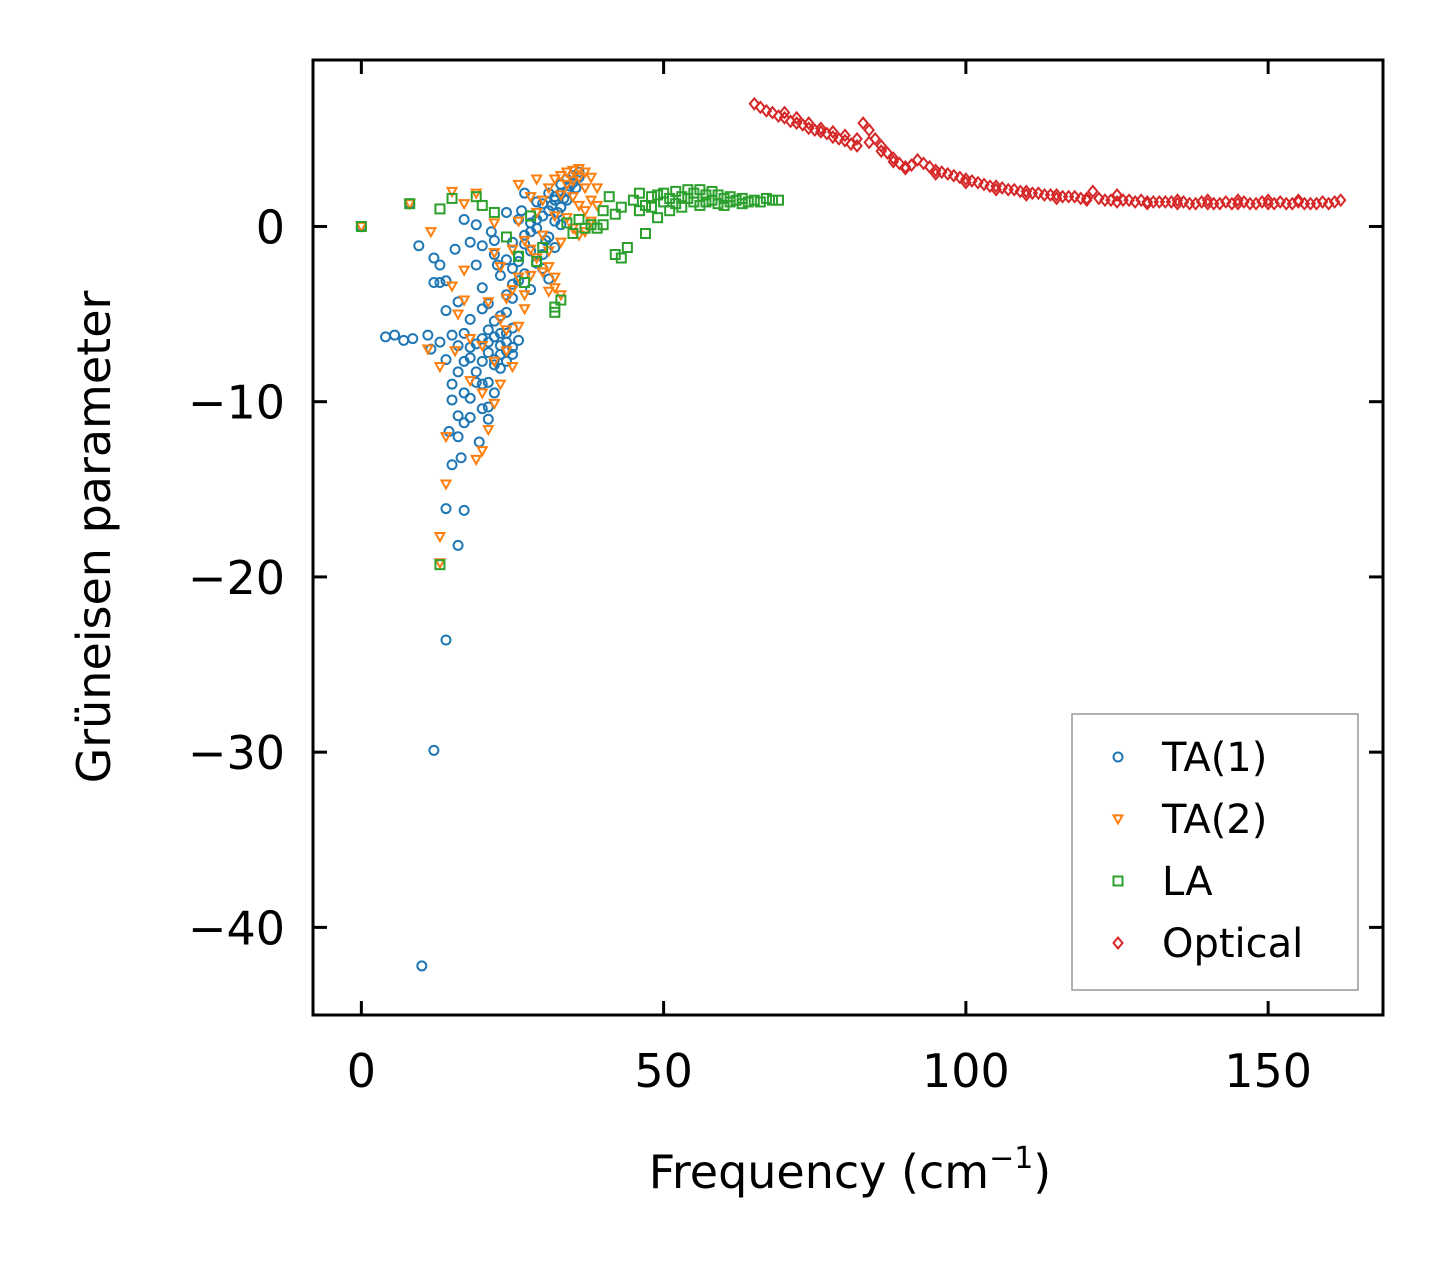 The width and height of the screenshot is (1443, 1264). Describe the element at coordinates (236, 403) in the screenshot. I see `y-tick-label: −10` at that location.